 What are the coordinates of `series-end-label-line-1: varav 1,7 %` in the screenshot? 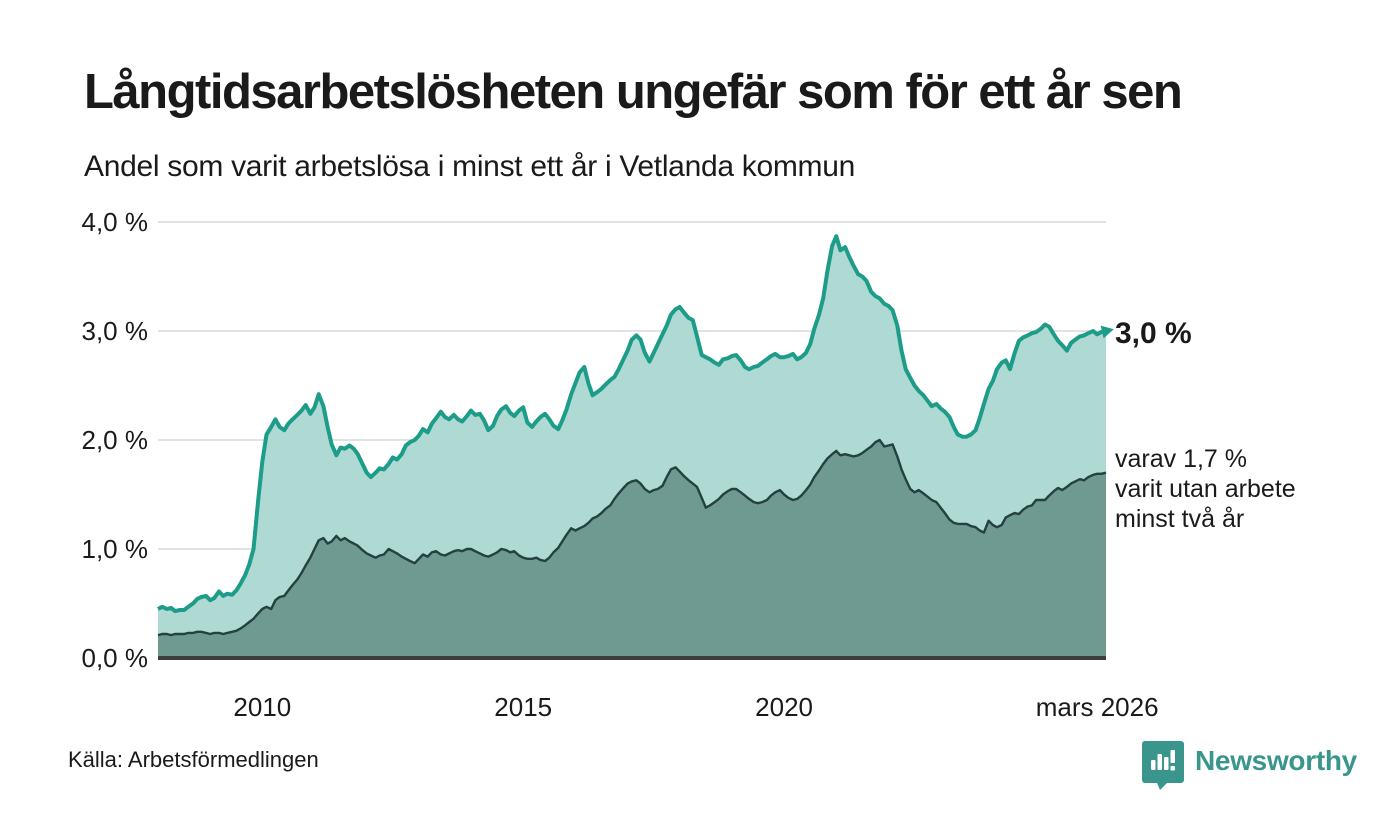 It's located at (1181, 459).